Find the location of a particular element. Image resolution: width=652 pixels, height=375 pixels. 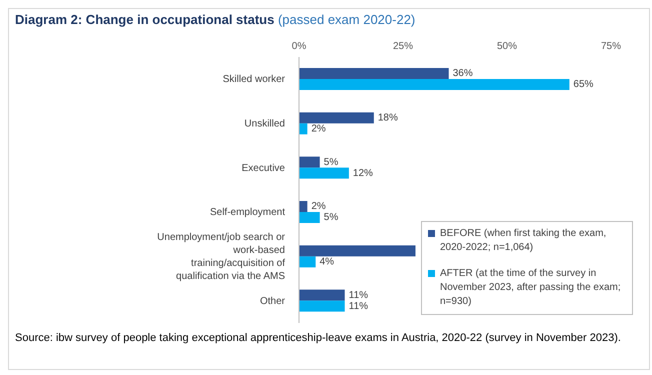

legend-label: AFTER (at the time of the survey in November 2023, after passing the exam; n=930) is located at coordinates (531, 288).